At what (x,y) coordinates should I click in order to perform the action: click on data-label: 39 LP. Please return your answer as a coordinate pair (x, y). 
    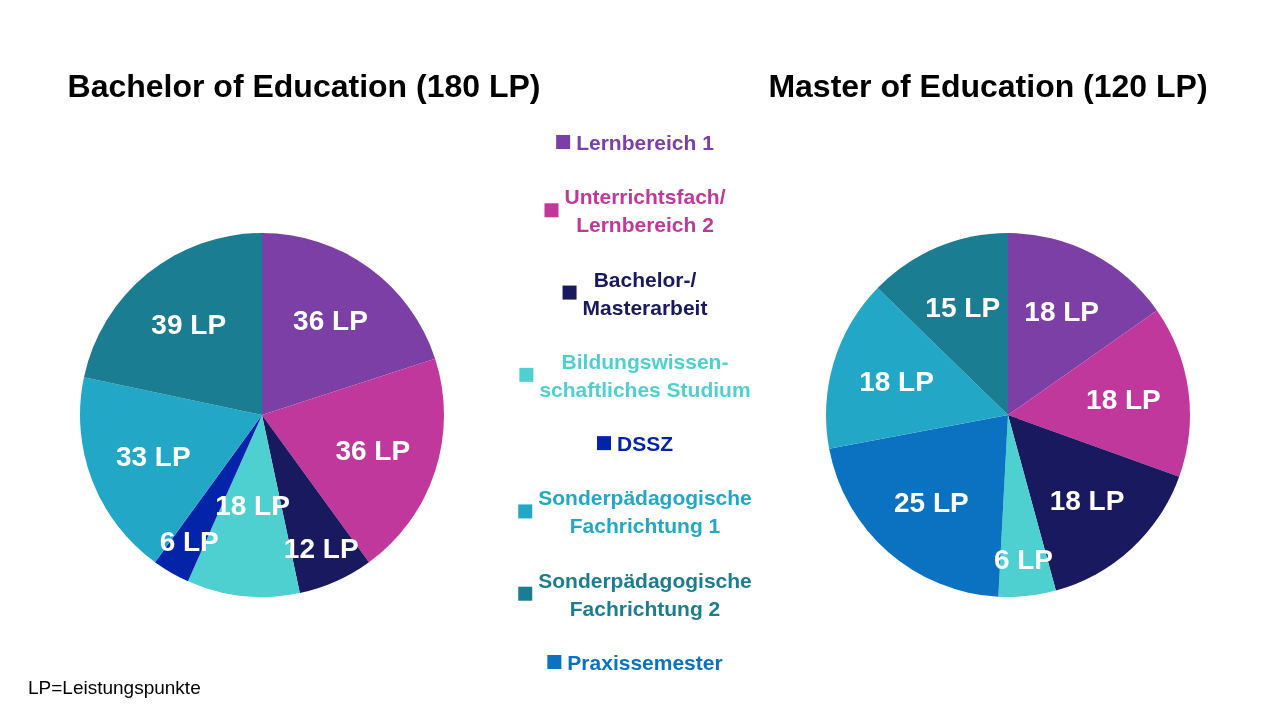
    Looking at the image, I should click on (189, 324).